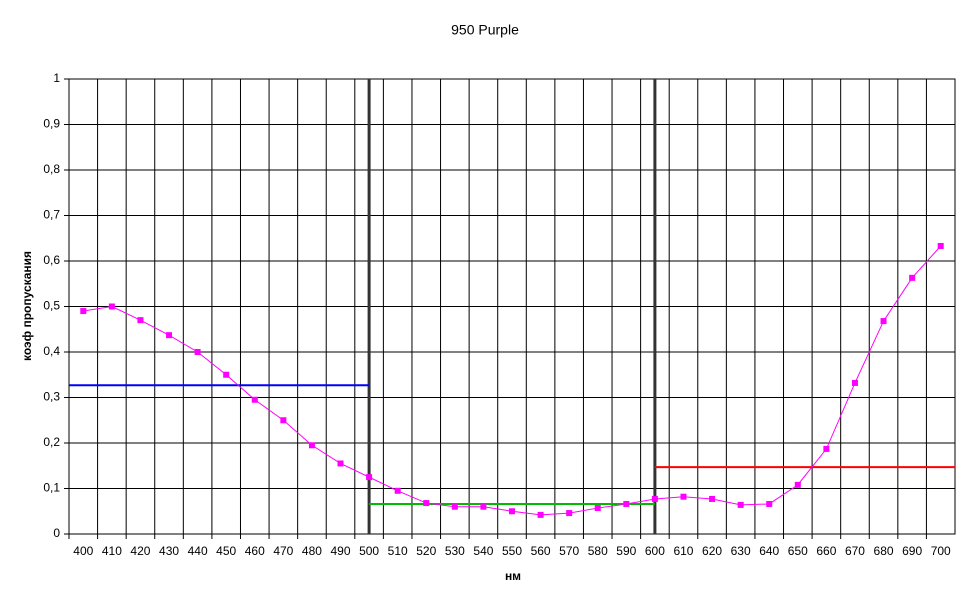 The image size is (970, 609). Describe the element at coordinates (426, 551) in the screenshot. I see `x-tick-label: 520` at that location.